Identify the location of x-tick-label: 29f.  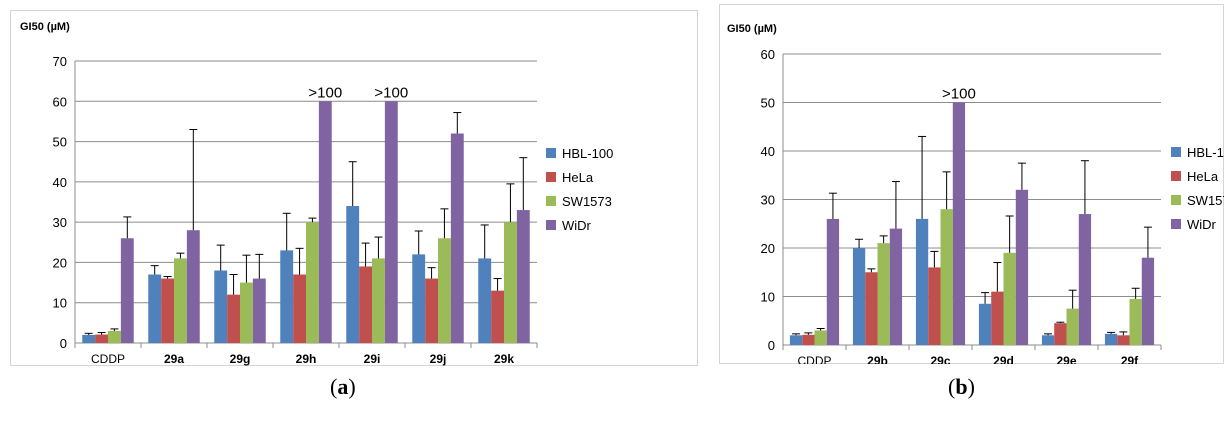
(1130, 359).